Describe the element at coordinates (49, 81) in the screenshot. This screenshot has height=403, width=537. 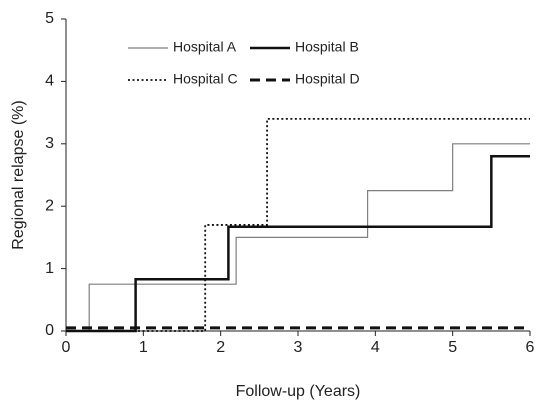
I see `y-tick-label: 4` at that location.